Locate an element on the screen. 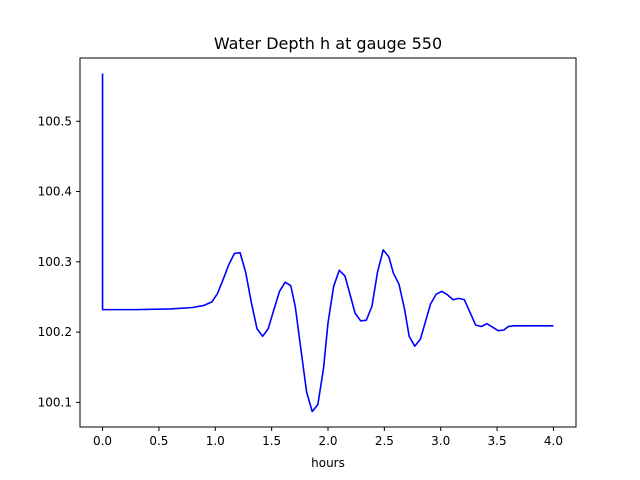  x-axis-label: hours is located at coordinates (328, 463).